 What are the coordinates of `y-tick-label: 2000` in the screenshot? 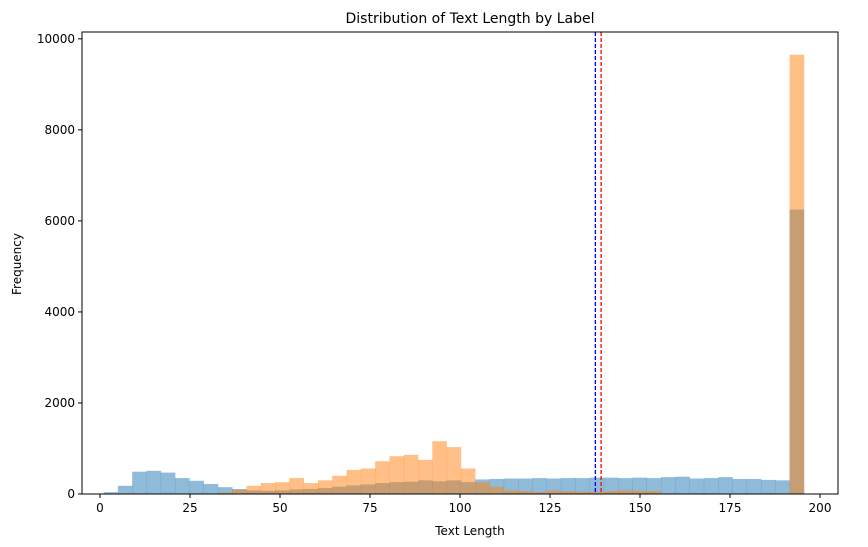 It's located at (59, 403).